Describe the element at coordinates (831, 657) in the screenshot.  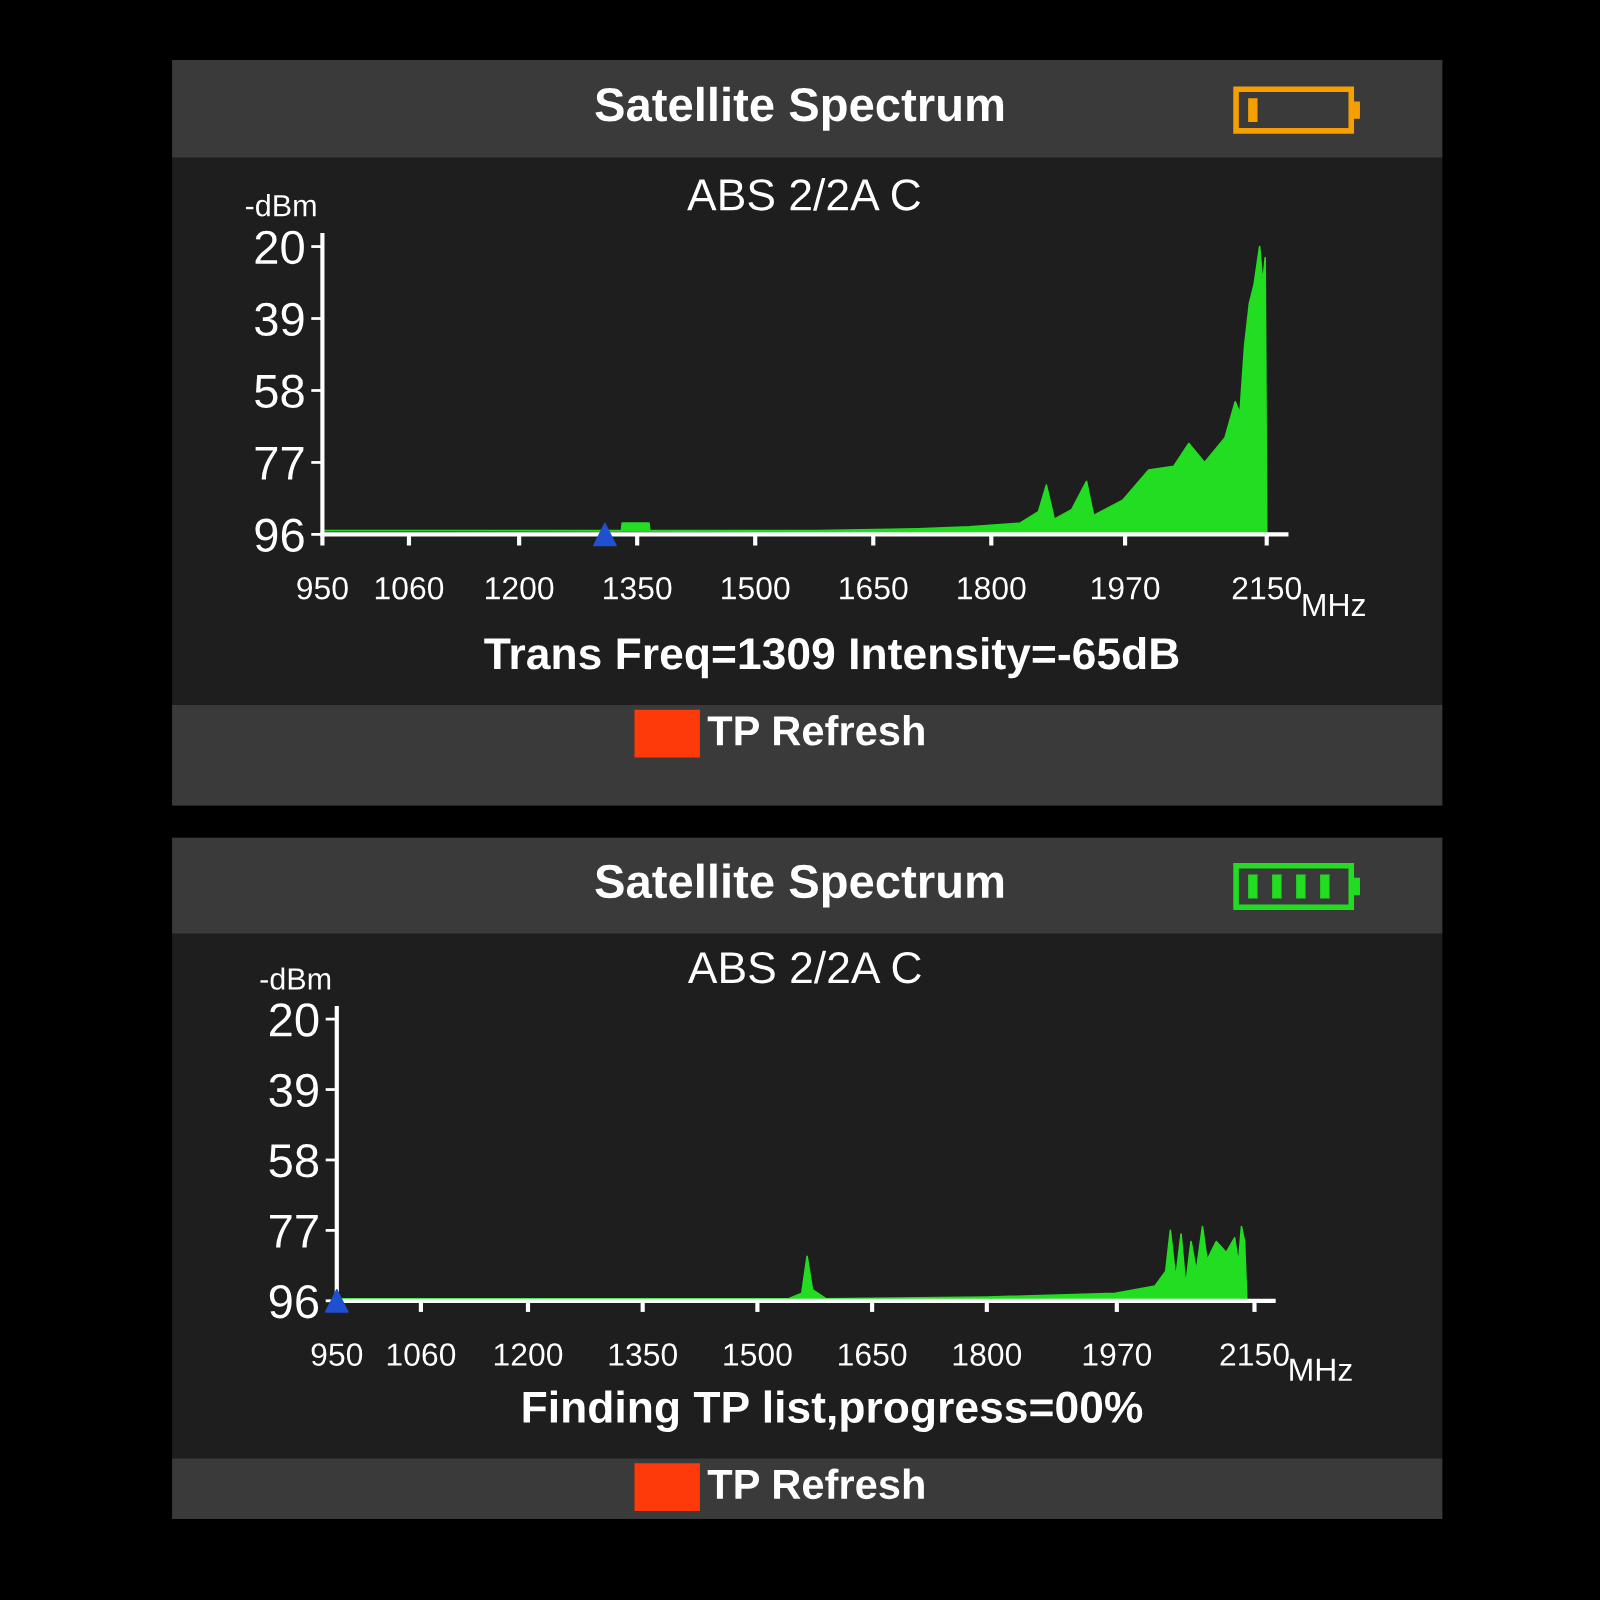
I see `text: Trans Freq=1309 Intensity=-65dB` at that location.